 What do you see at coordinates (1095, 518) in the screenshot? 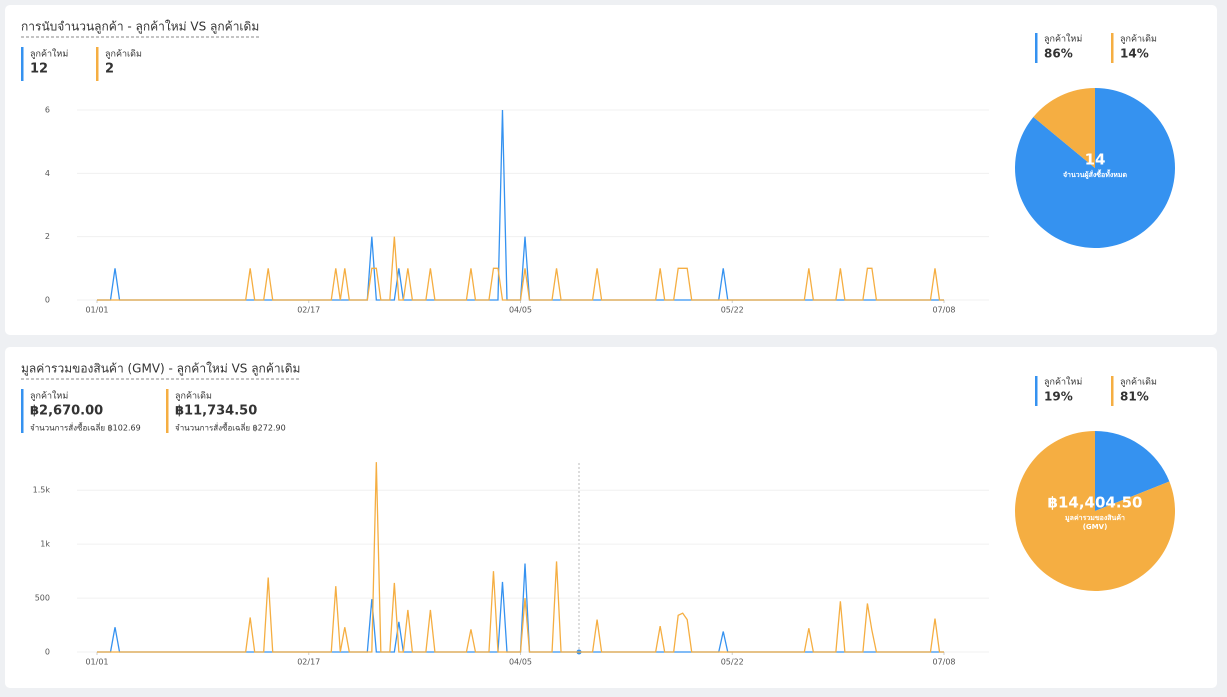
I see `pie-center-label: มูลค่ารวมของสินค้า` at bounding box center [1095, 518].